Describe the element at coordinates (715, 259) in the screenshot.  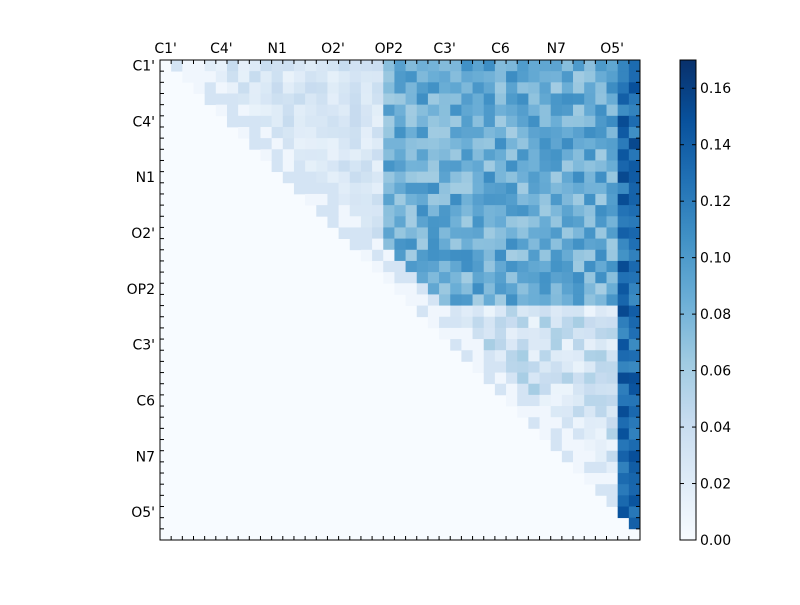
I see `colorbar-tick-label: 0.10` at that location.